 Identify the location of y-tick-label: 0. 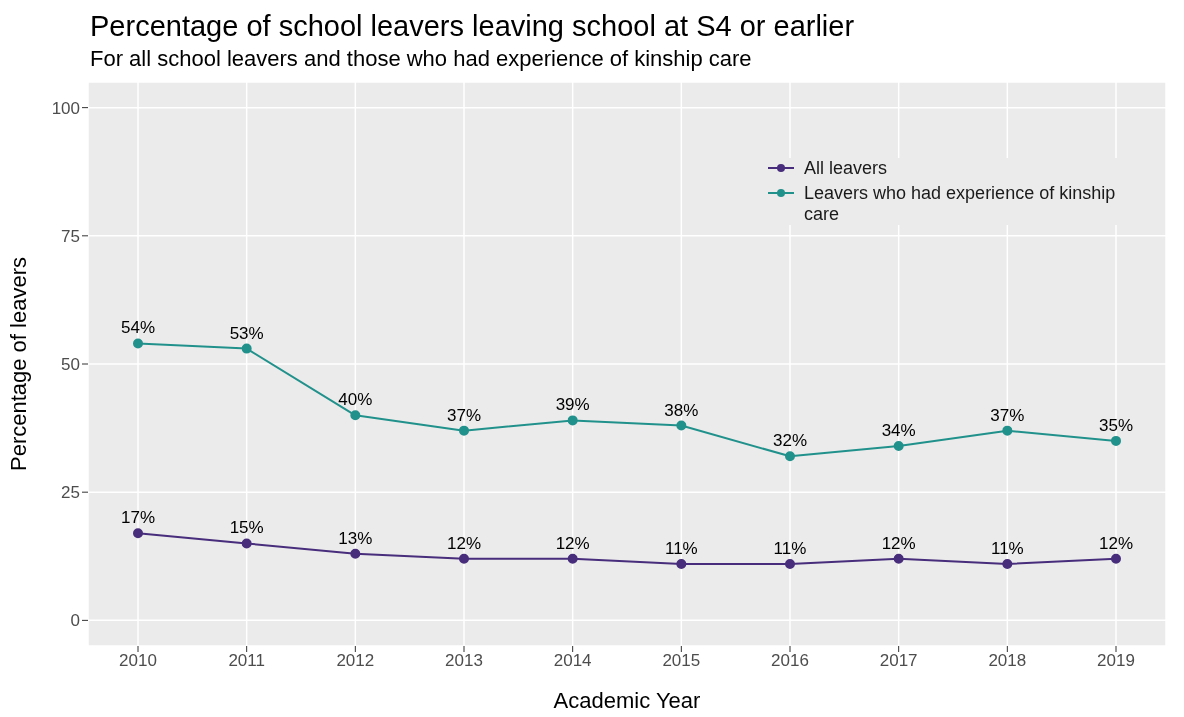
(75, 621).